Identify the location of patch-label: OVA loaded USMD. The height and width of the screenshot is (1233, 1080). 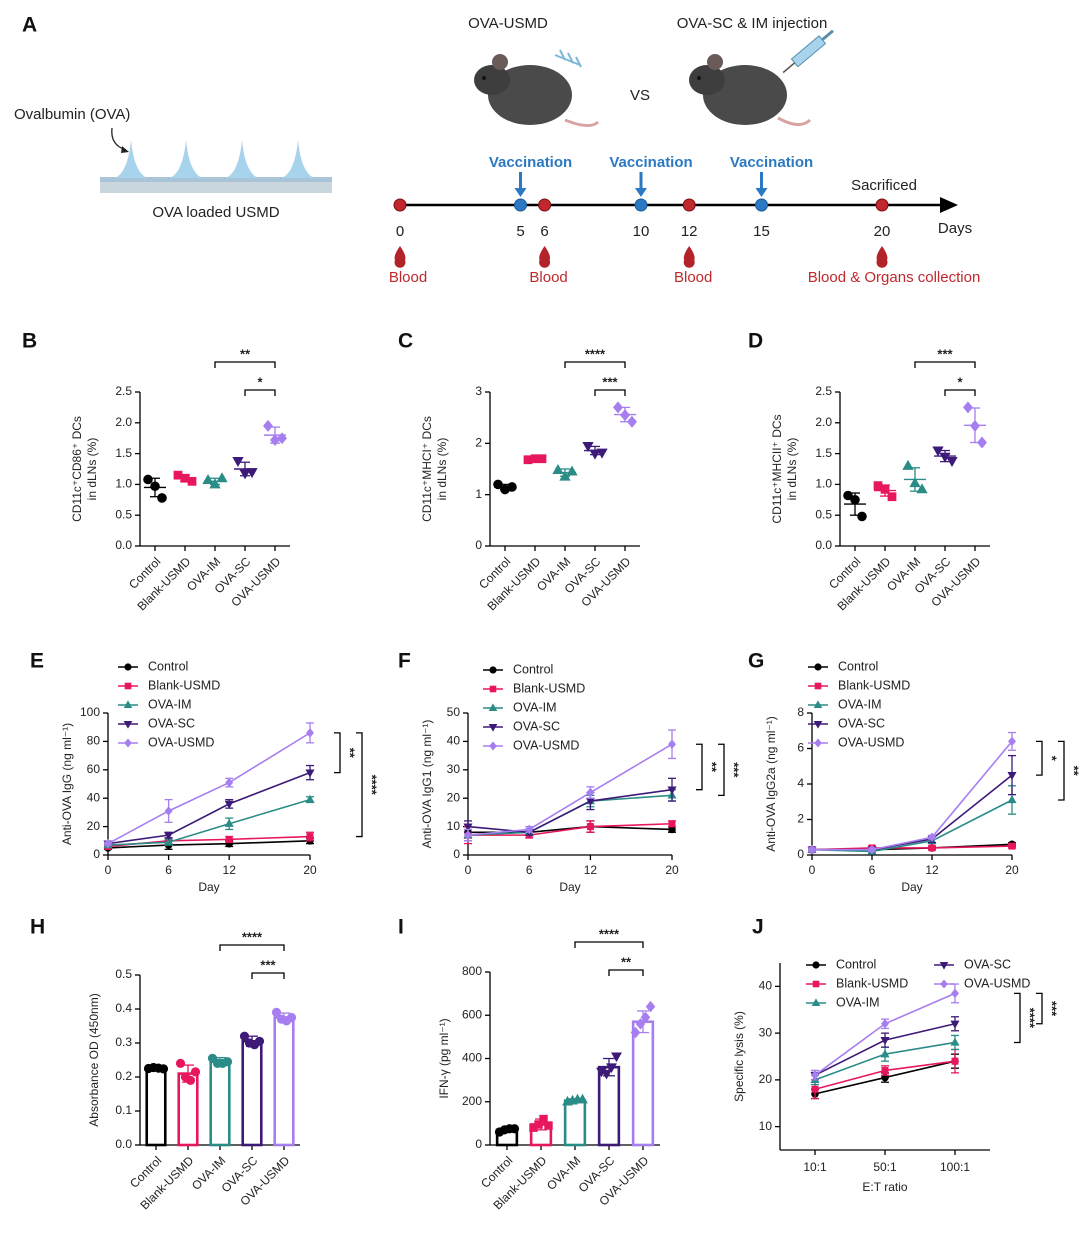
(215, 212).